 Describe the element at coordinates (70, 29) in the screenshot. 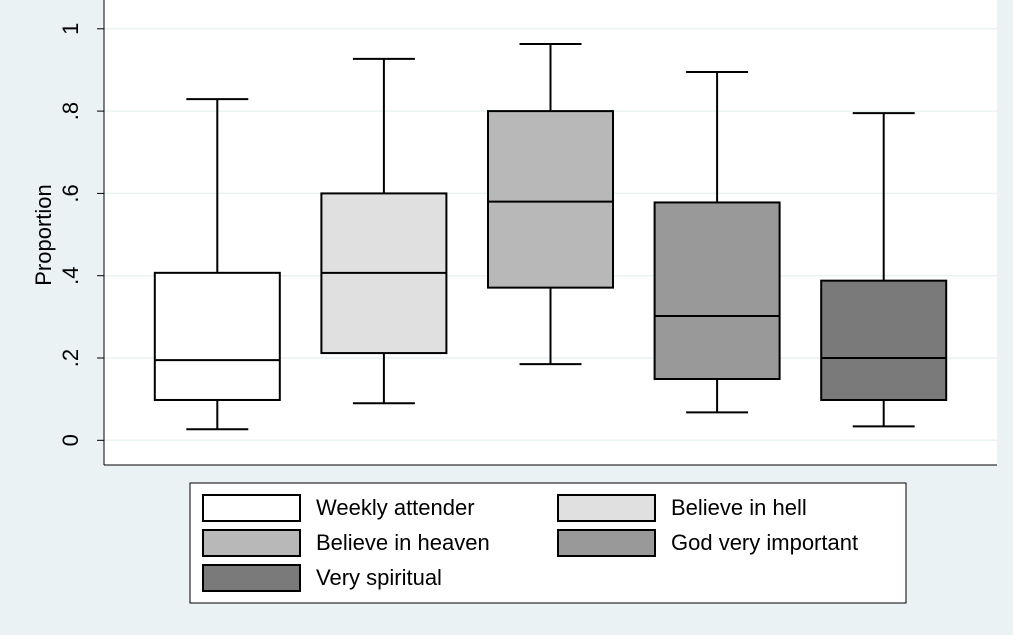

I see `y-tick-label: 1` at that location.